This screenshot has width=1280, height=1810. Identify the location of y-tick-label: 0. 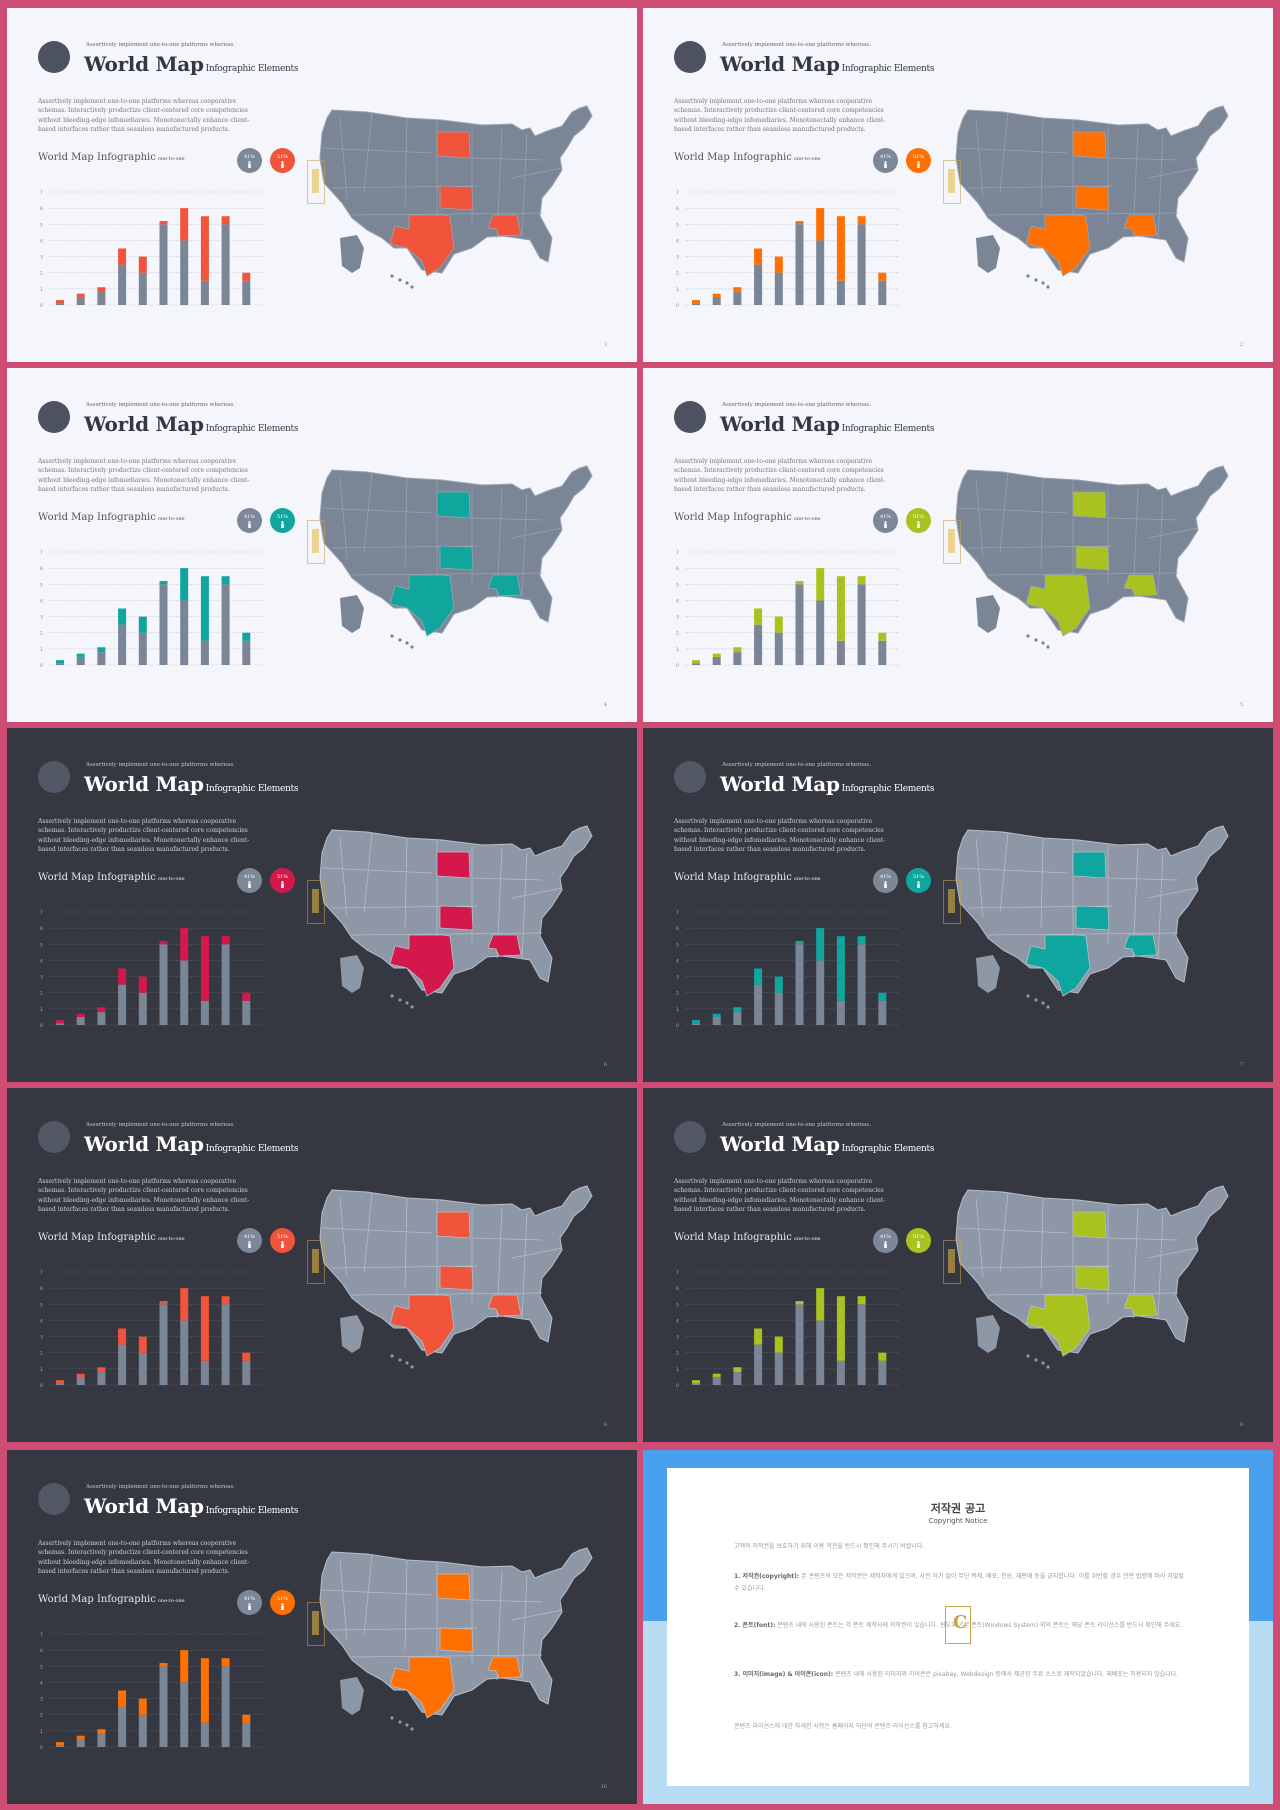
(677, 306).